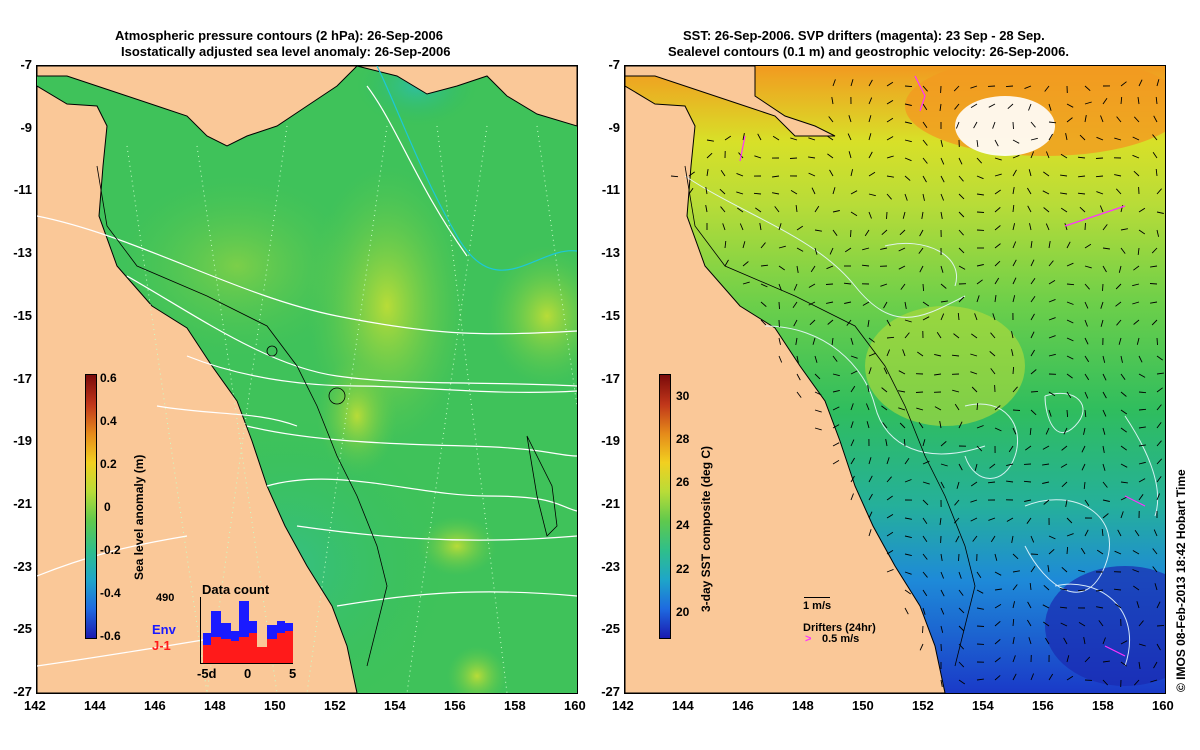  What do you see at coordinates (165, 598) in the screenshot?
I see `data-count-max: 490` at bounding box center [165, 598].